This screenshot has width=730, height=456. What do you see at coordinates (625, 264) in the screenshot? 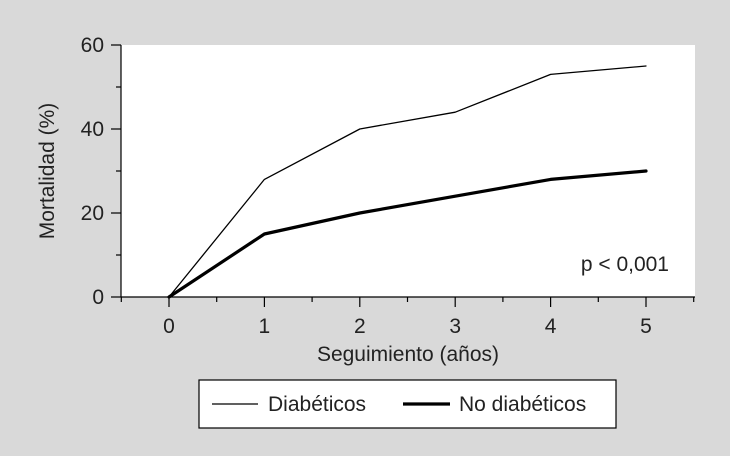
I see `p-value-annotation: p < 0,001` at bounding box center [625, 264].